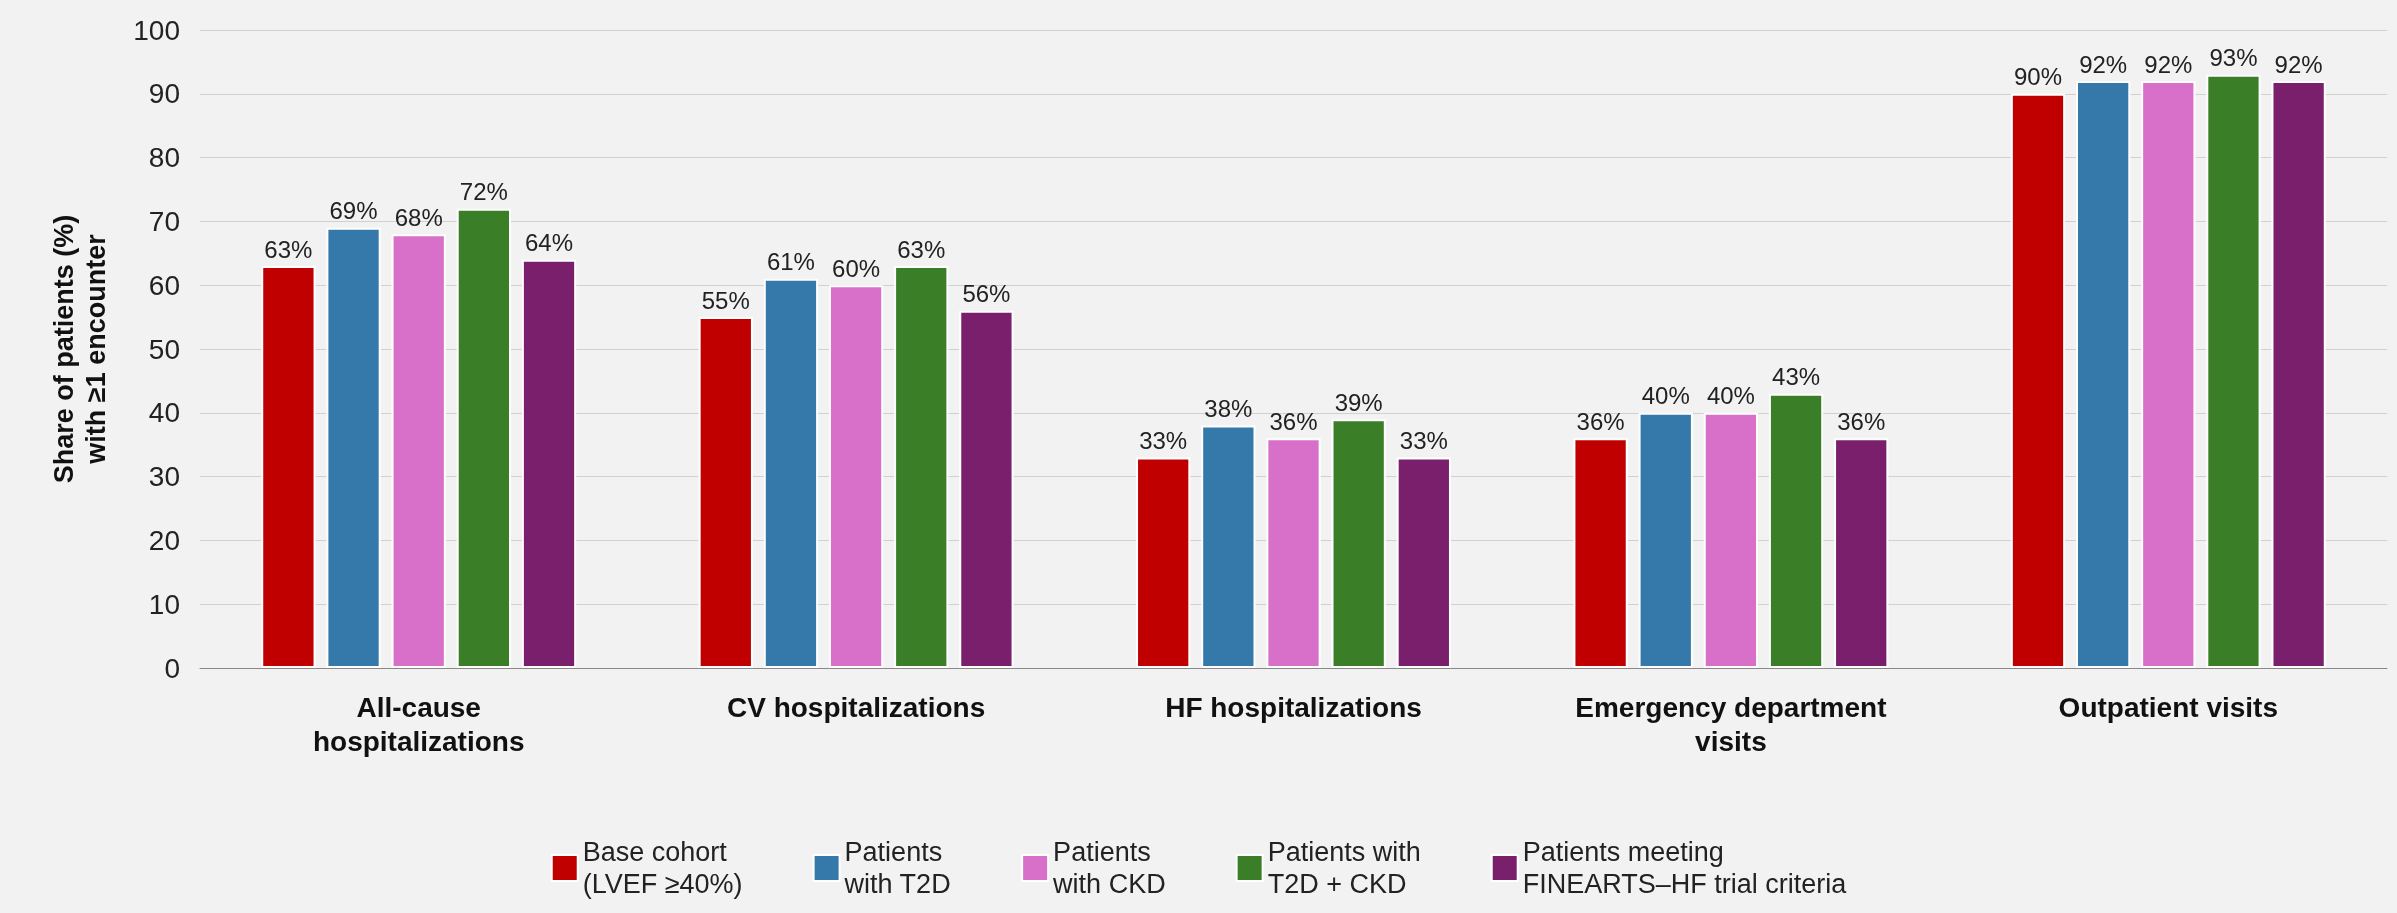 Image resolution: width=2397 pixels, height=913 pixels. What do you see at coordinates (164, 221) in the screenshot?
I see `y-tick-label: 70` at bounding box center [164, 221].